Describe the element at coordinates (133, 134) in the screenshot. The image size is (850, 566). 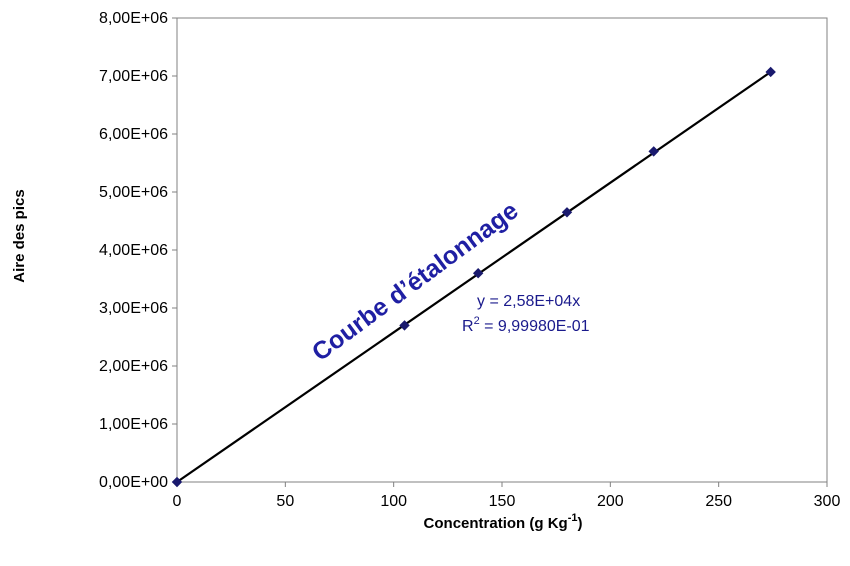
I see `y-tick-label: 6,00E+06` at that location.